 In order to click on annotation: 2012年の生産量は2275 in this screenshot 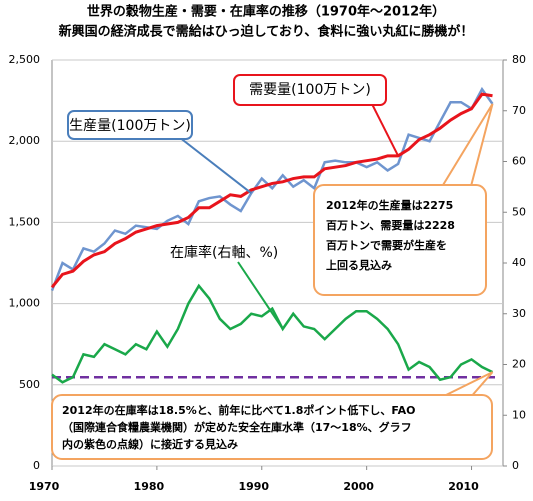, I will do `click(389, 205)`.